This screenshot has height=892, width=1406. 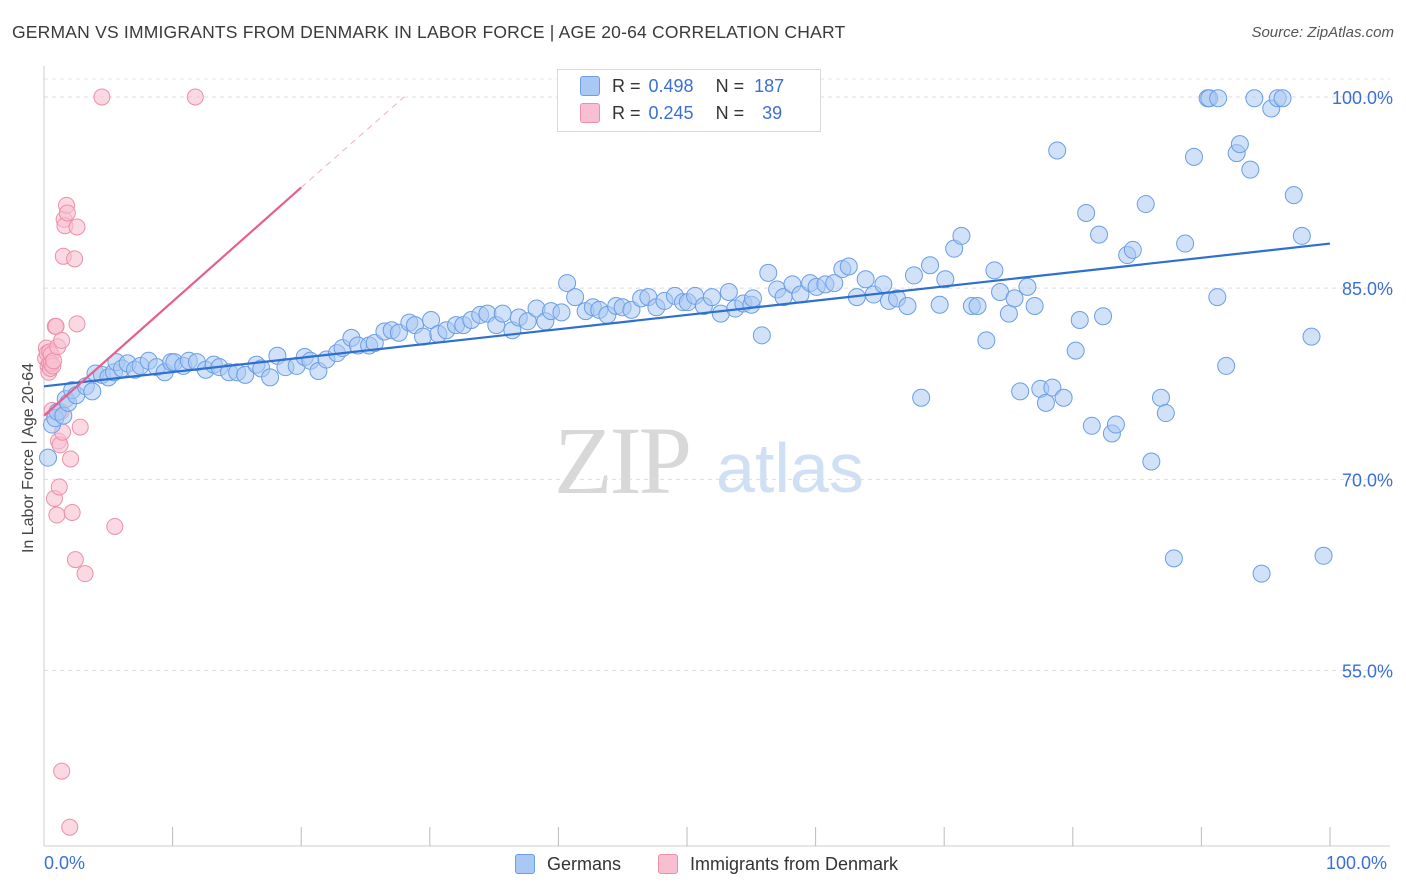 What do you see at coordinates (590, 86) in the screenshot?
I see `legend-swatch-germans` at bounding box center [590, 86].